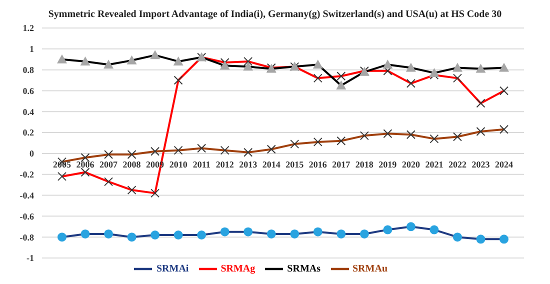 The image size is (550, 284). What do you see at coordinates (27, 237) in the screenshot?
I see `y-tick-label: -0.8` at bounding box center [27, 237].